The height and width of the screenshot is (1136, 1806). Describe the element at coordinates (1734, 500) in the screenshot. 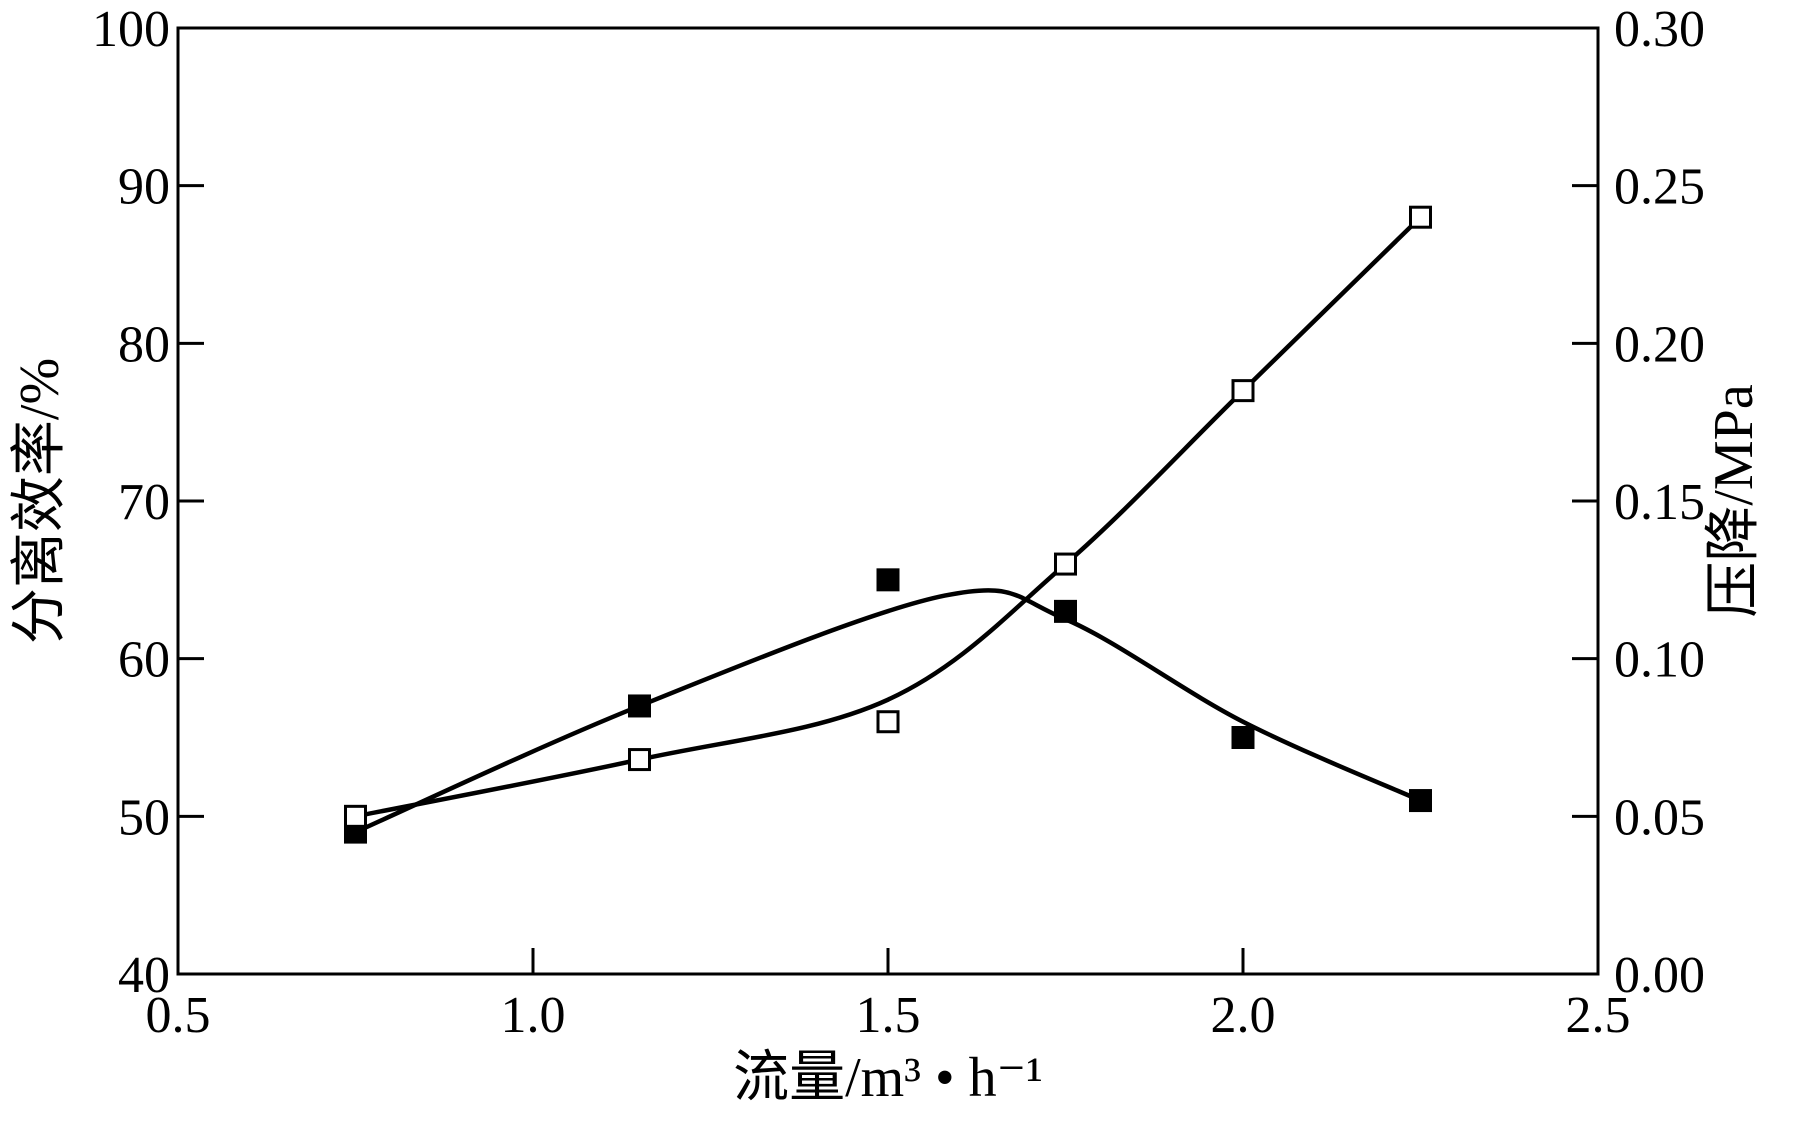

I see `y-right-axis-title: 压降/MPa` at that location.